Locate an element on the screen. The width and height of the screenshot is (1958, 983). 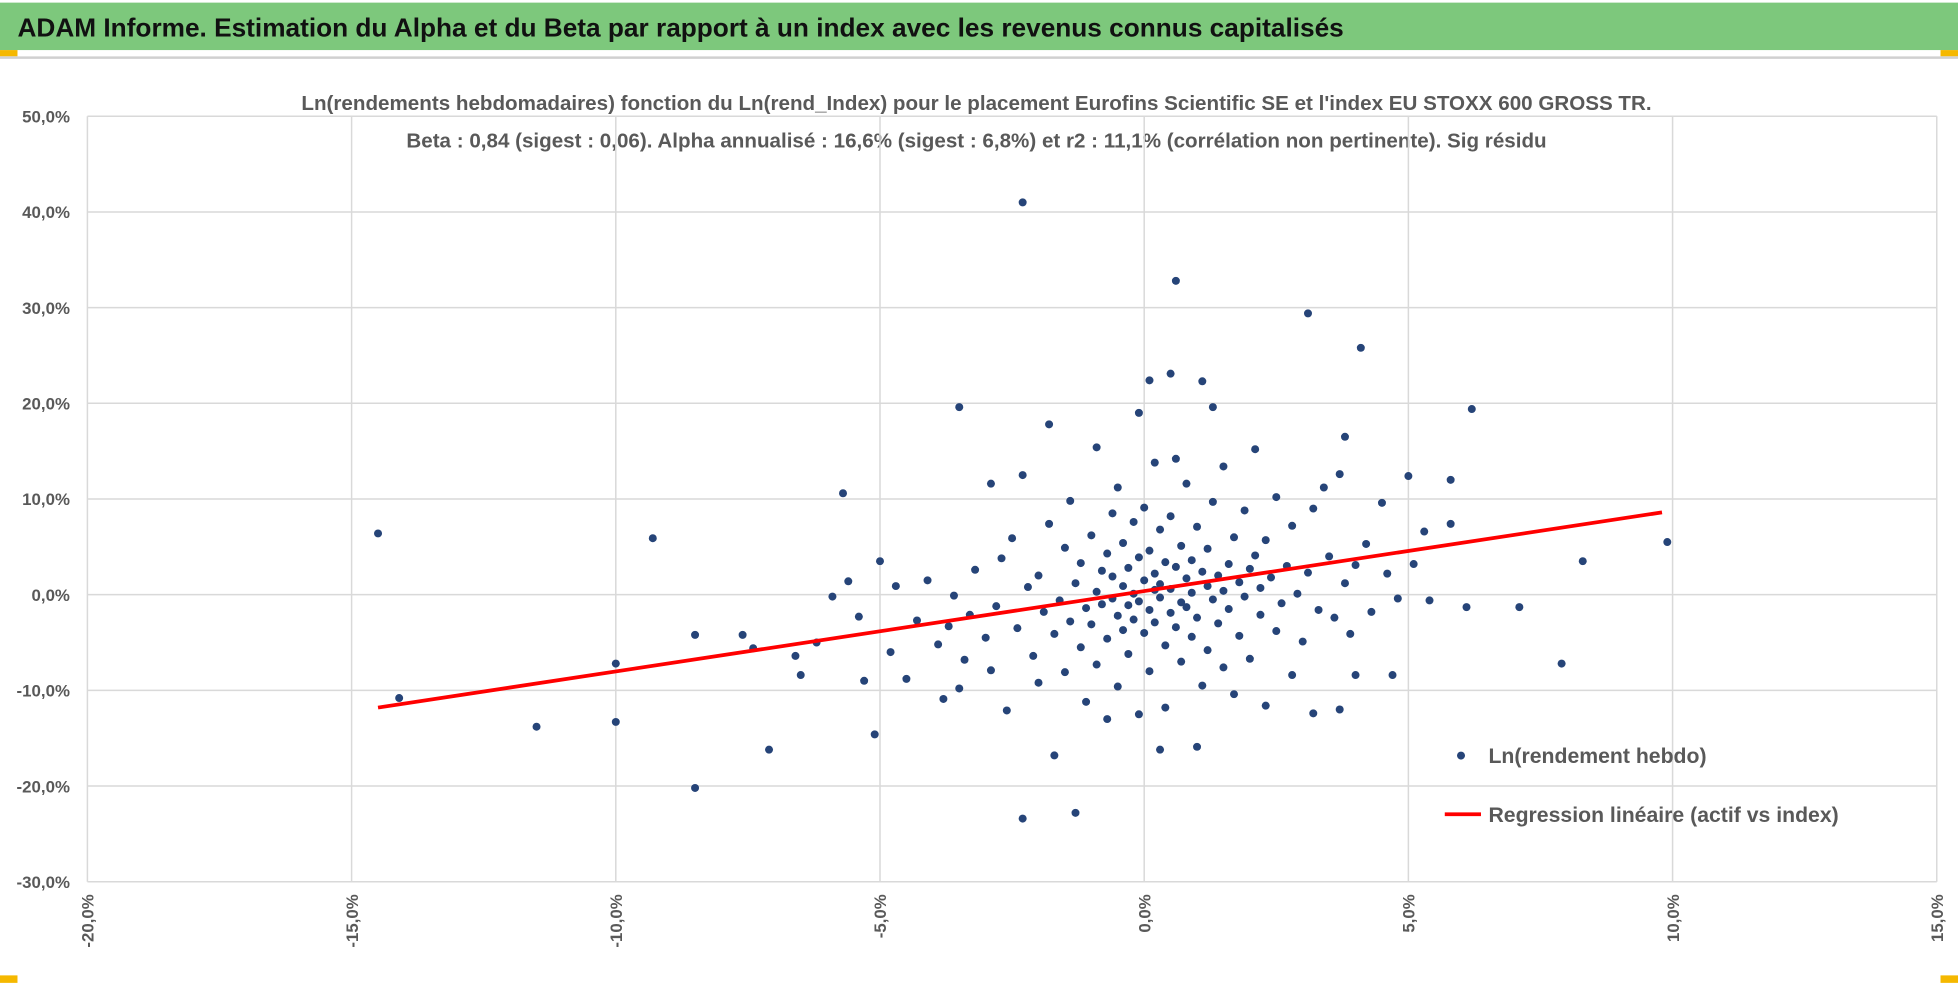
x-tick-label: 10,0% is located at coordinates (1673, 918).